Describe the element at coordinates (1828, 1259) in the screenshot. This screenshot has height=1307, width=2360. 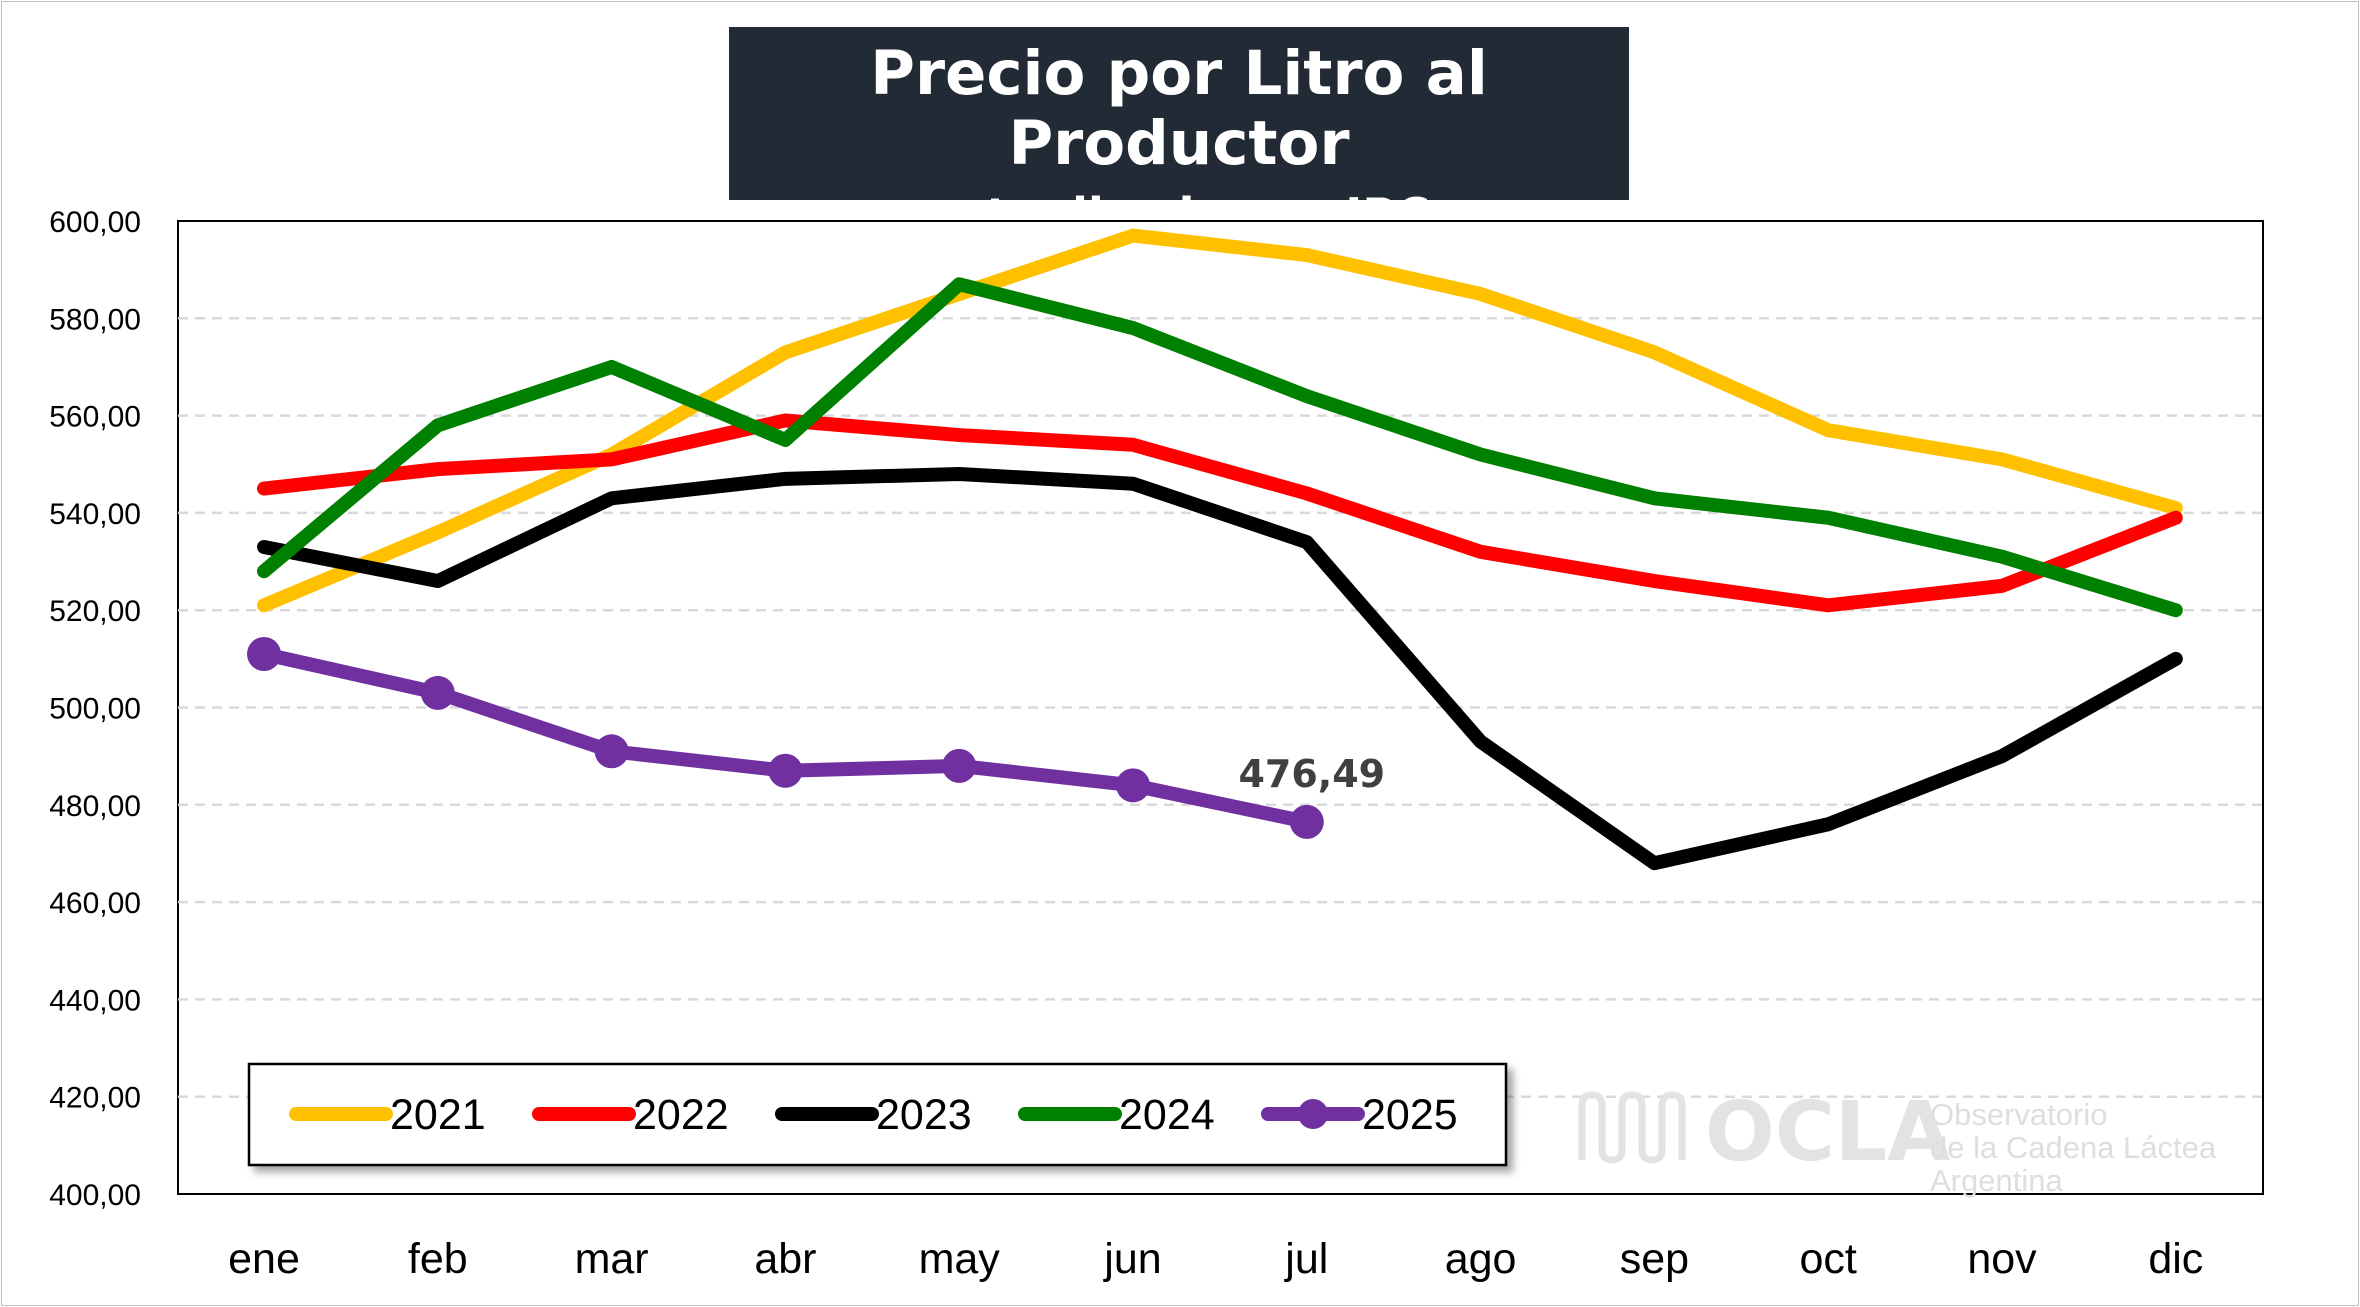
I see `x-tick-label: oct` at that location.